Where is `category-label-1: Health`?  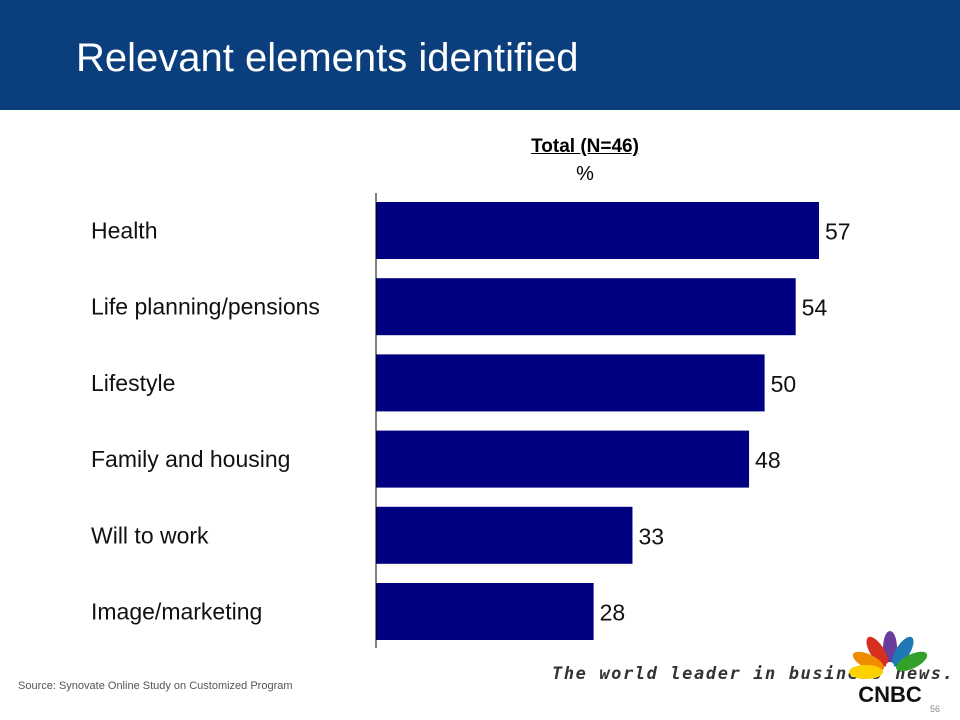
category-label-1: Health is located at coordinates (124, 231).